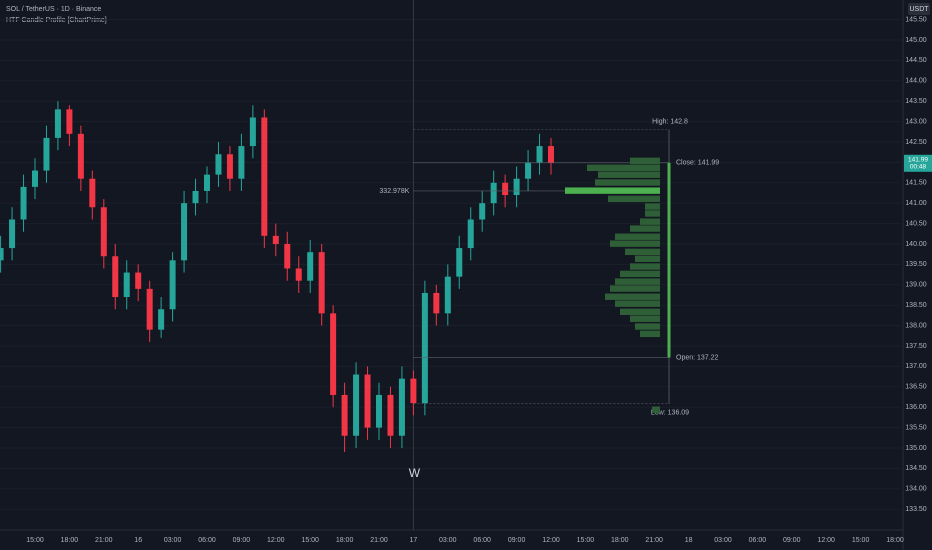  I want to click on currency: USDT, so click(919, 9).